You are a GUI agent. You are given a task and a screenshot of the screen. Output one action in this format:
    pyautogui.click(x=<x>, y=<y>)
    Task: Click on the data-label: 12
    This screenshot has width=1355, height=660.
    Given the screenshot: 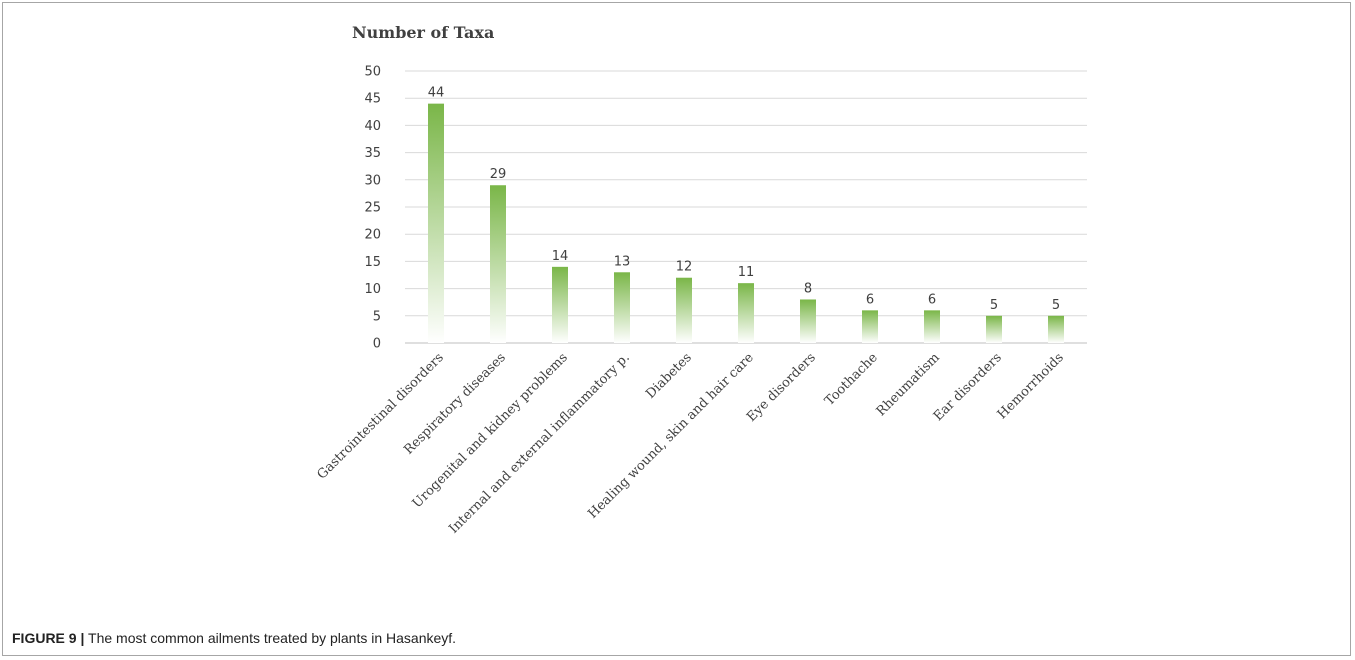 What is the action you would take?
    pyautogui.click(x=684, y=267)
    